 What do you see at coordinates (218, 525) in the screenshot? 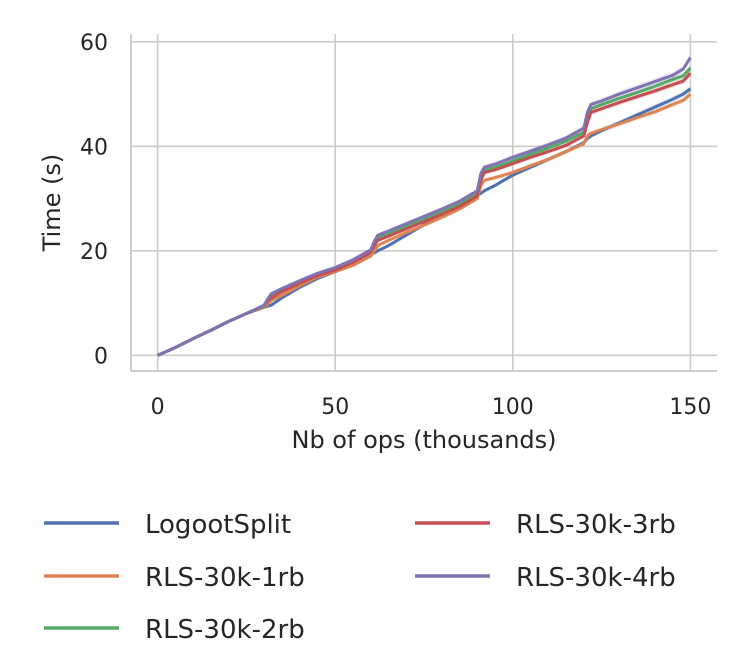
I see `legend-label: LogootSplit` at bounding box center [218, 525].